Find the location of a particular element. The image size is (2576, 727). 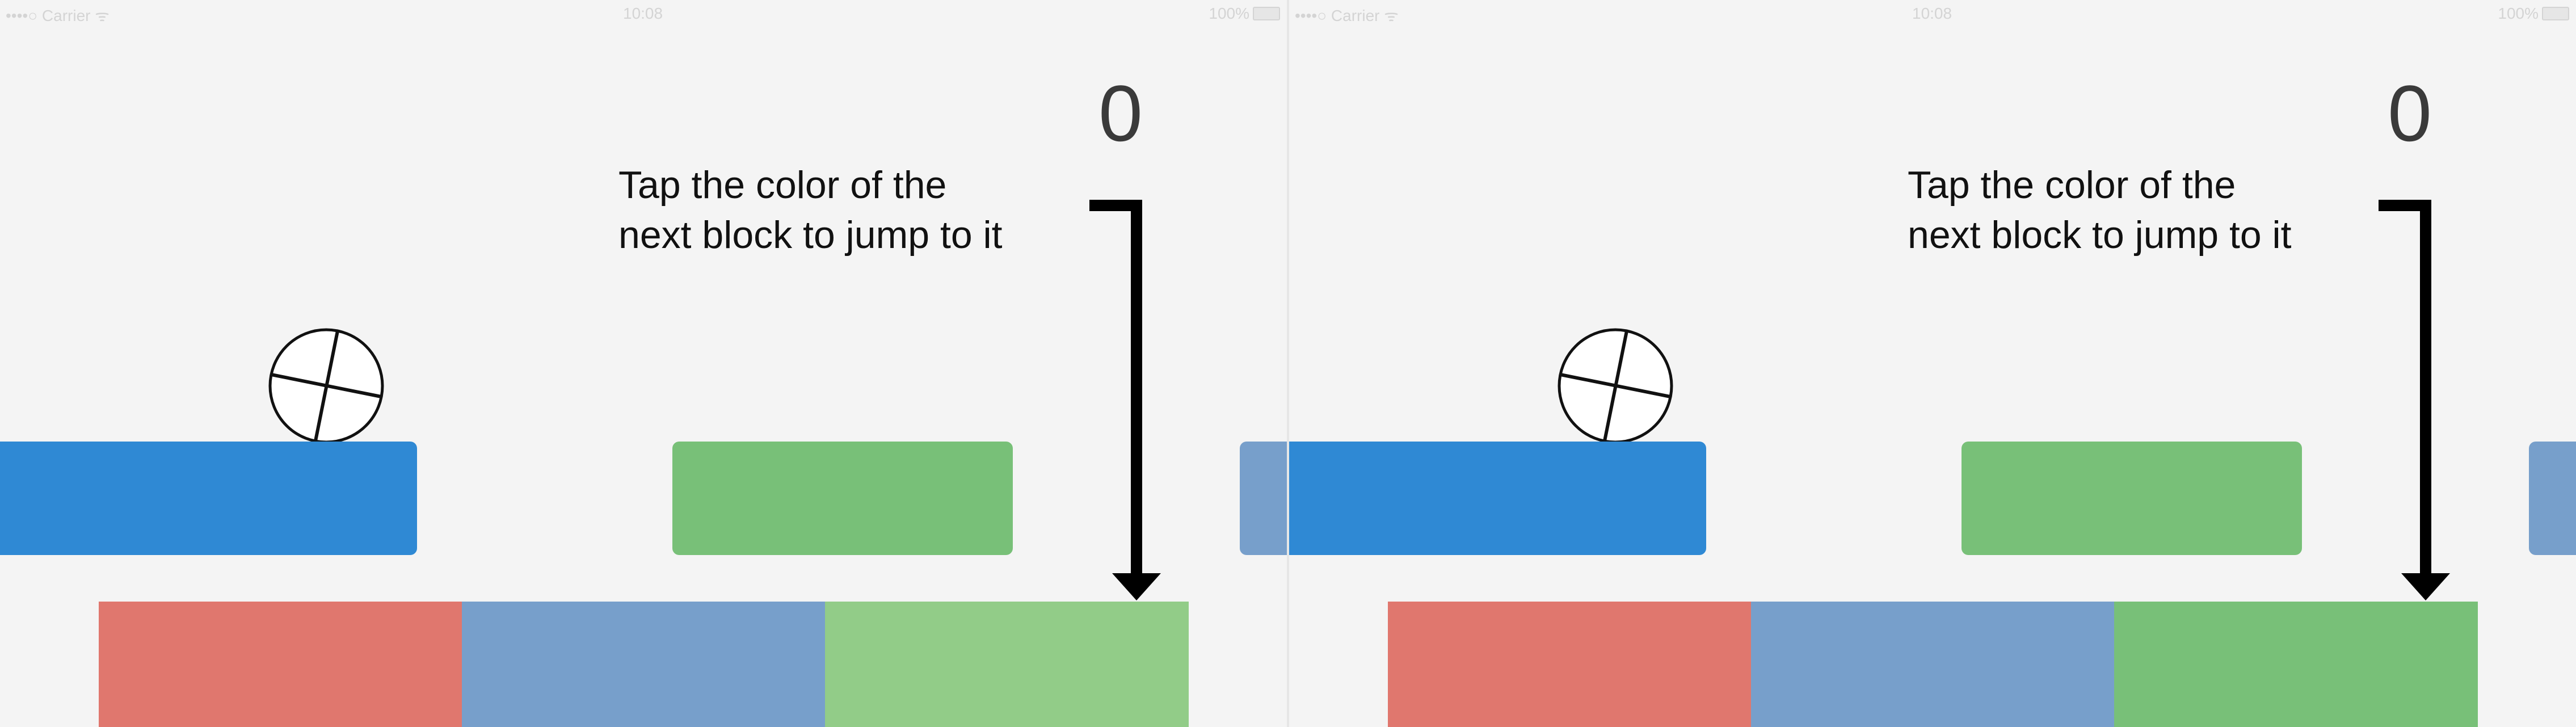

screen-divider is located at coordinates (1288, 363).